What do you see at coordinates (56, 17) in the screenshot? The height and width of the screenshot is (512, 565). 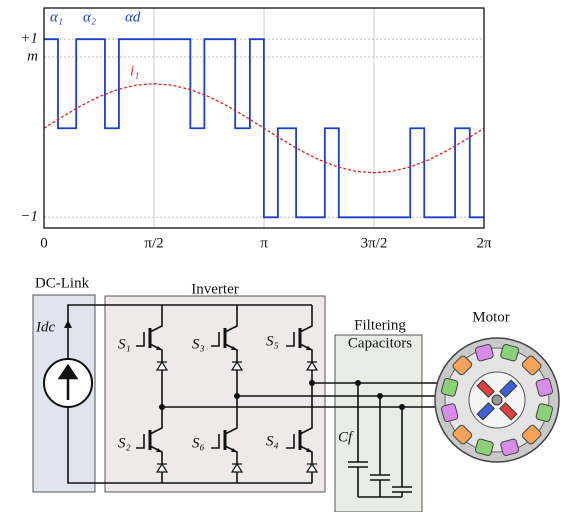 I see `annotation: α₁` at bounding box center [56, 17].